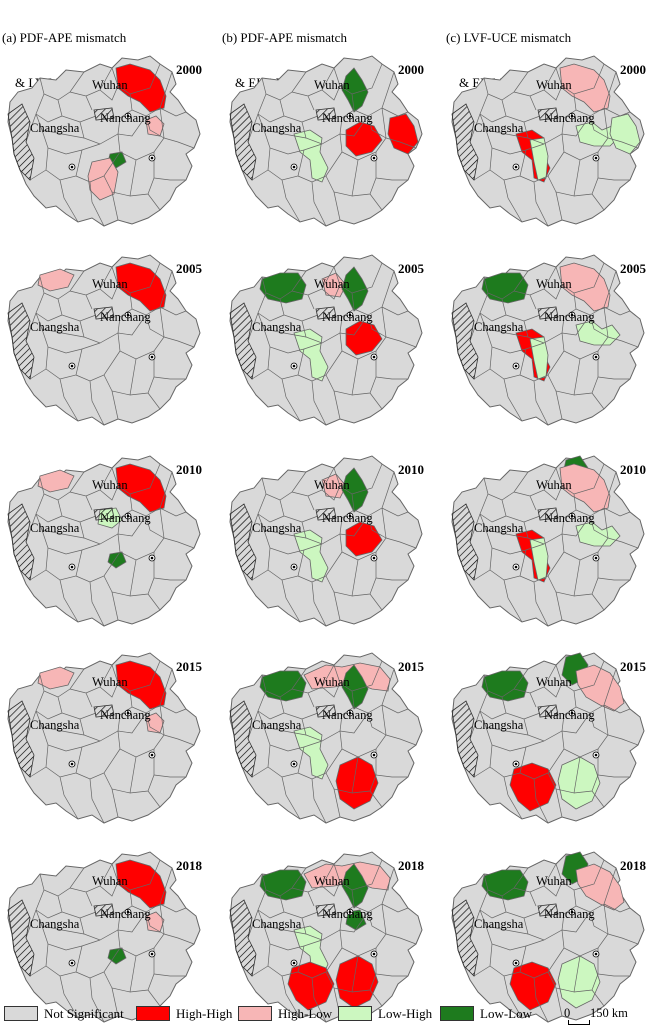 This screenshot has height=1029, width=650. Describe the element at coordinates (189, 469) in the screenshot. I see `year-label: 2010` at that location.